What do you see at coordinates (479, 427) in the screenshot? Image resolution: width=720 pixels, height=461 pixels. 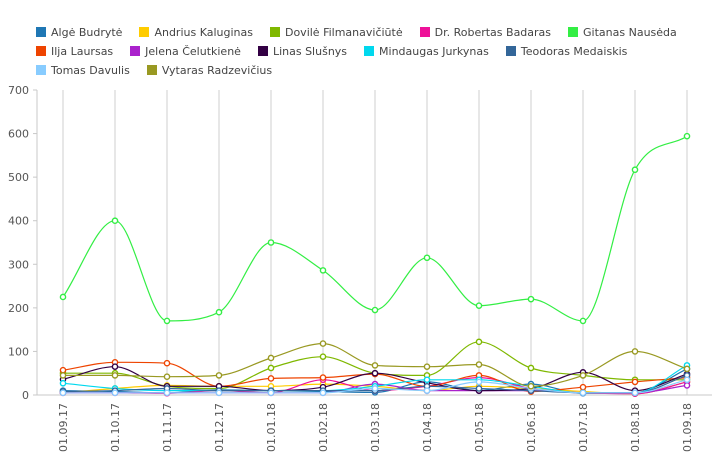 I see `x-tick-label: 01.05.18` at bounding box center [479, 427].